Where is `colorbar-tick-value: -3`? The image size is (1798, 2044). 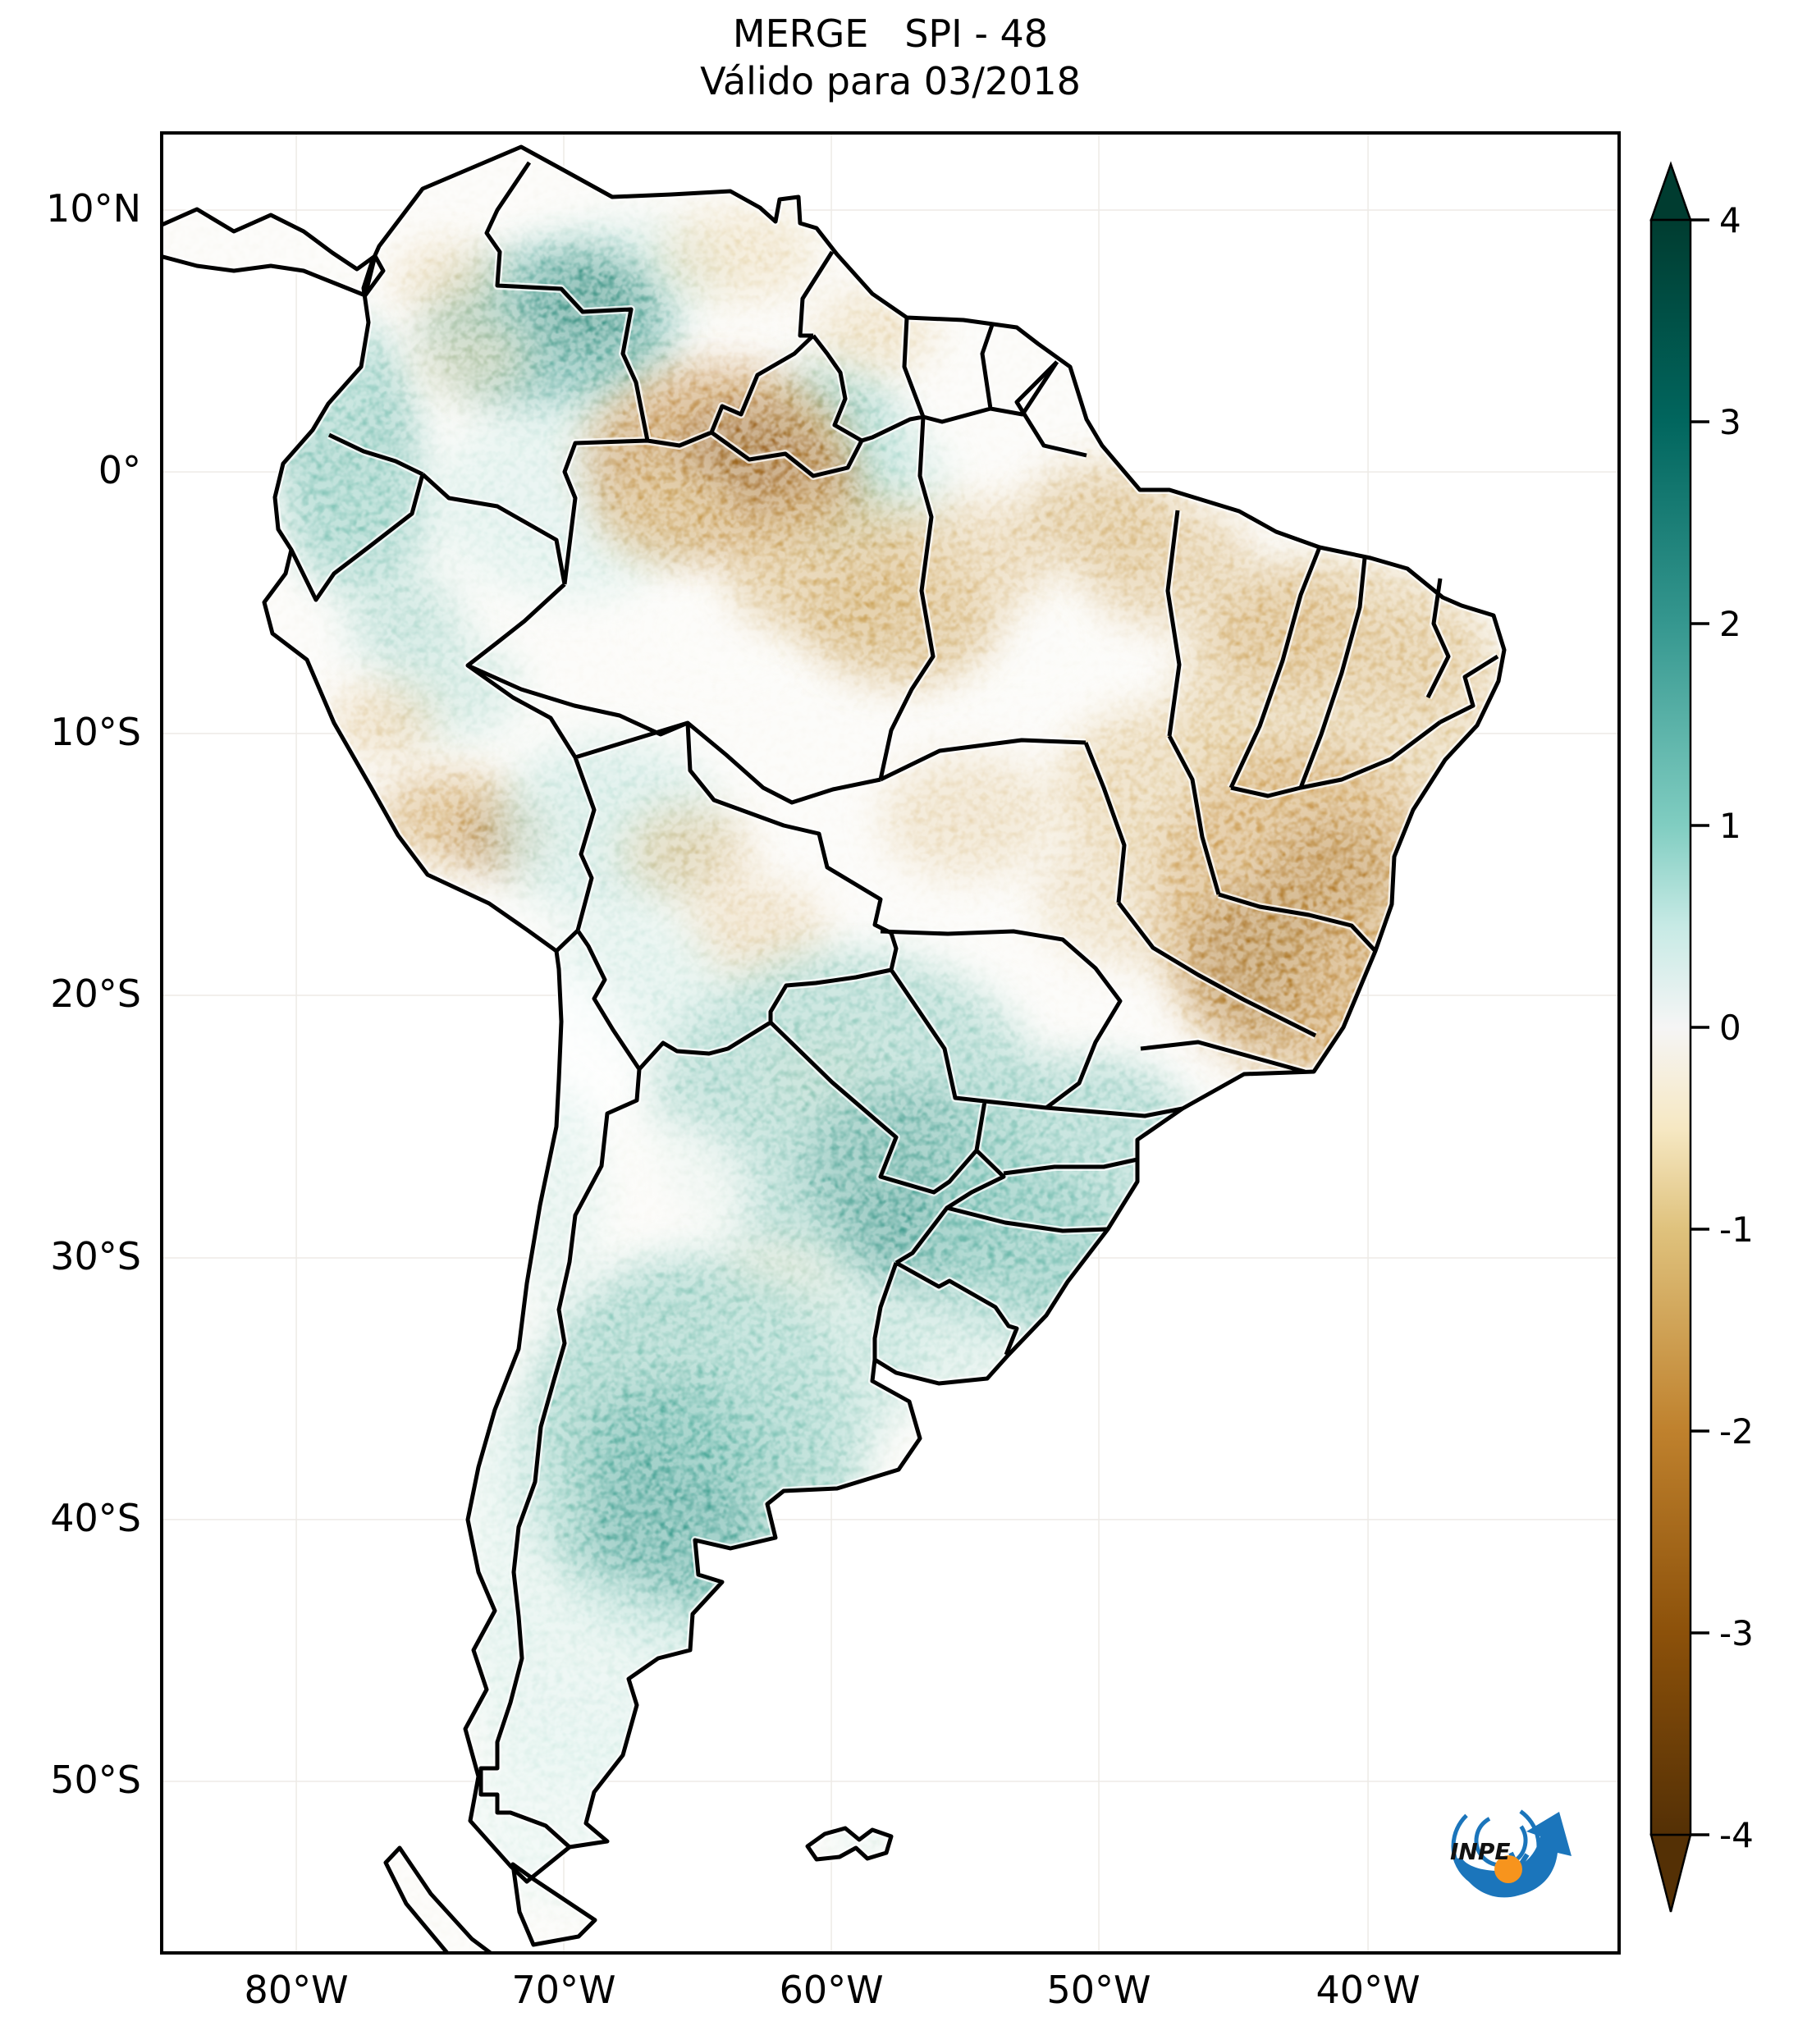
colorbar-tick-value: -3 is located at coordinates (1736, 1633).